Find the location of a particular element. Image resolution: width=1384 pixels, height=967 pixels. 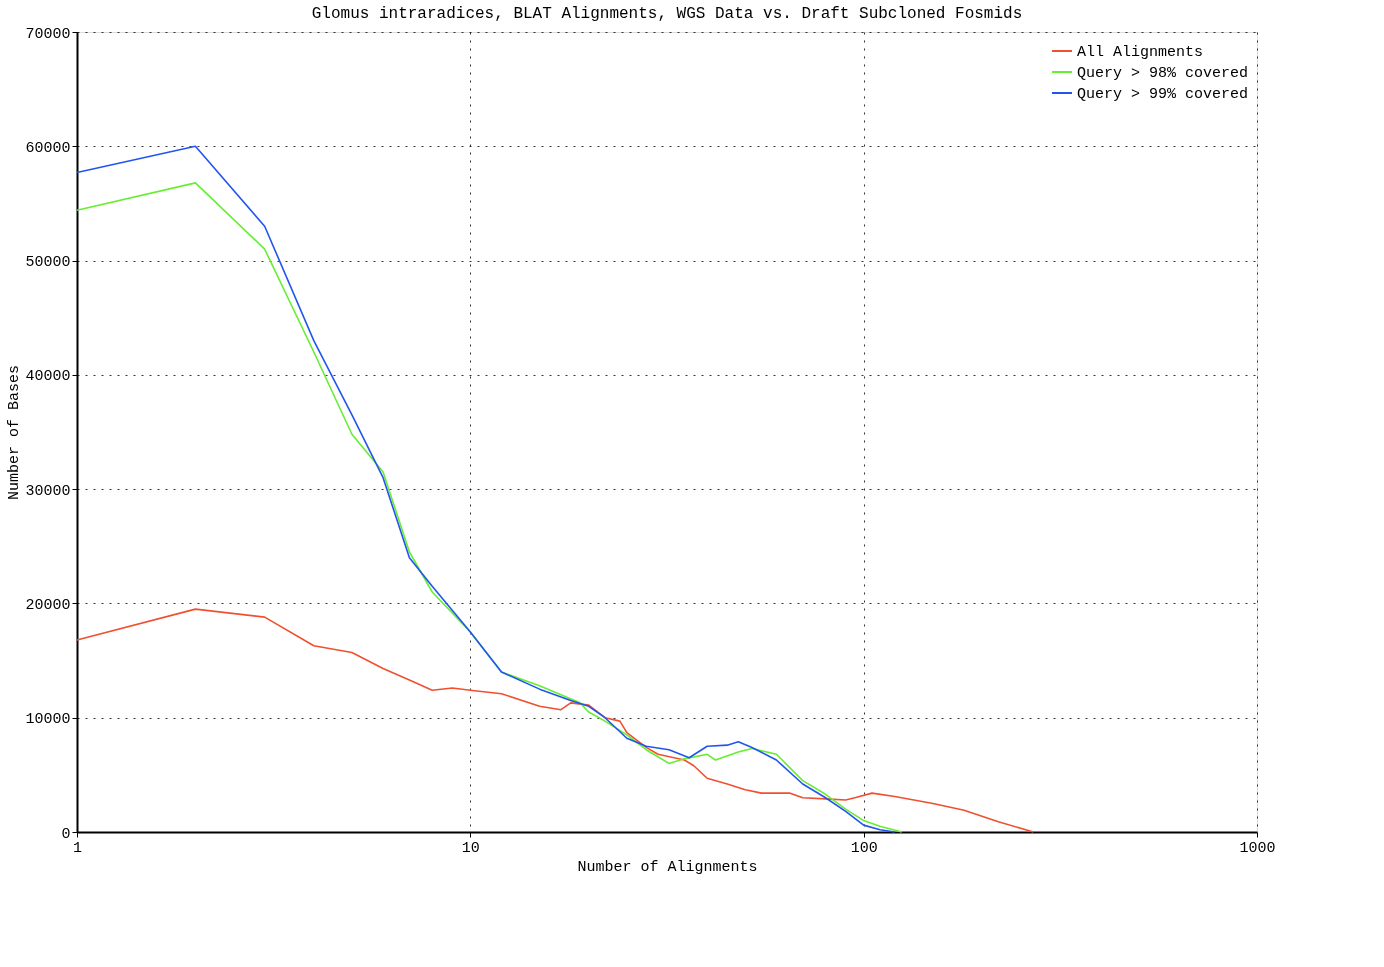

legend-label: Query > 99% covered is located at coordinates (1163, 94).